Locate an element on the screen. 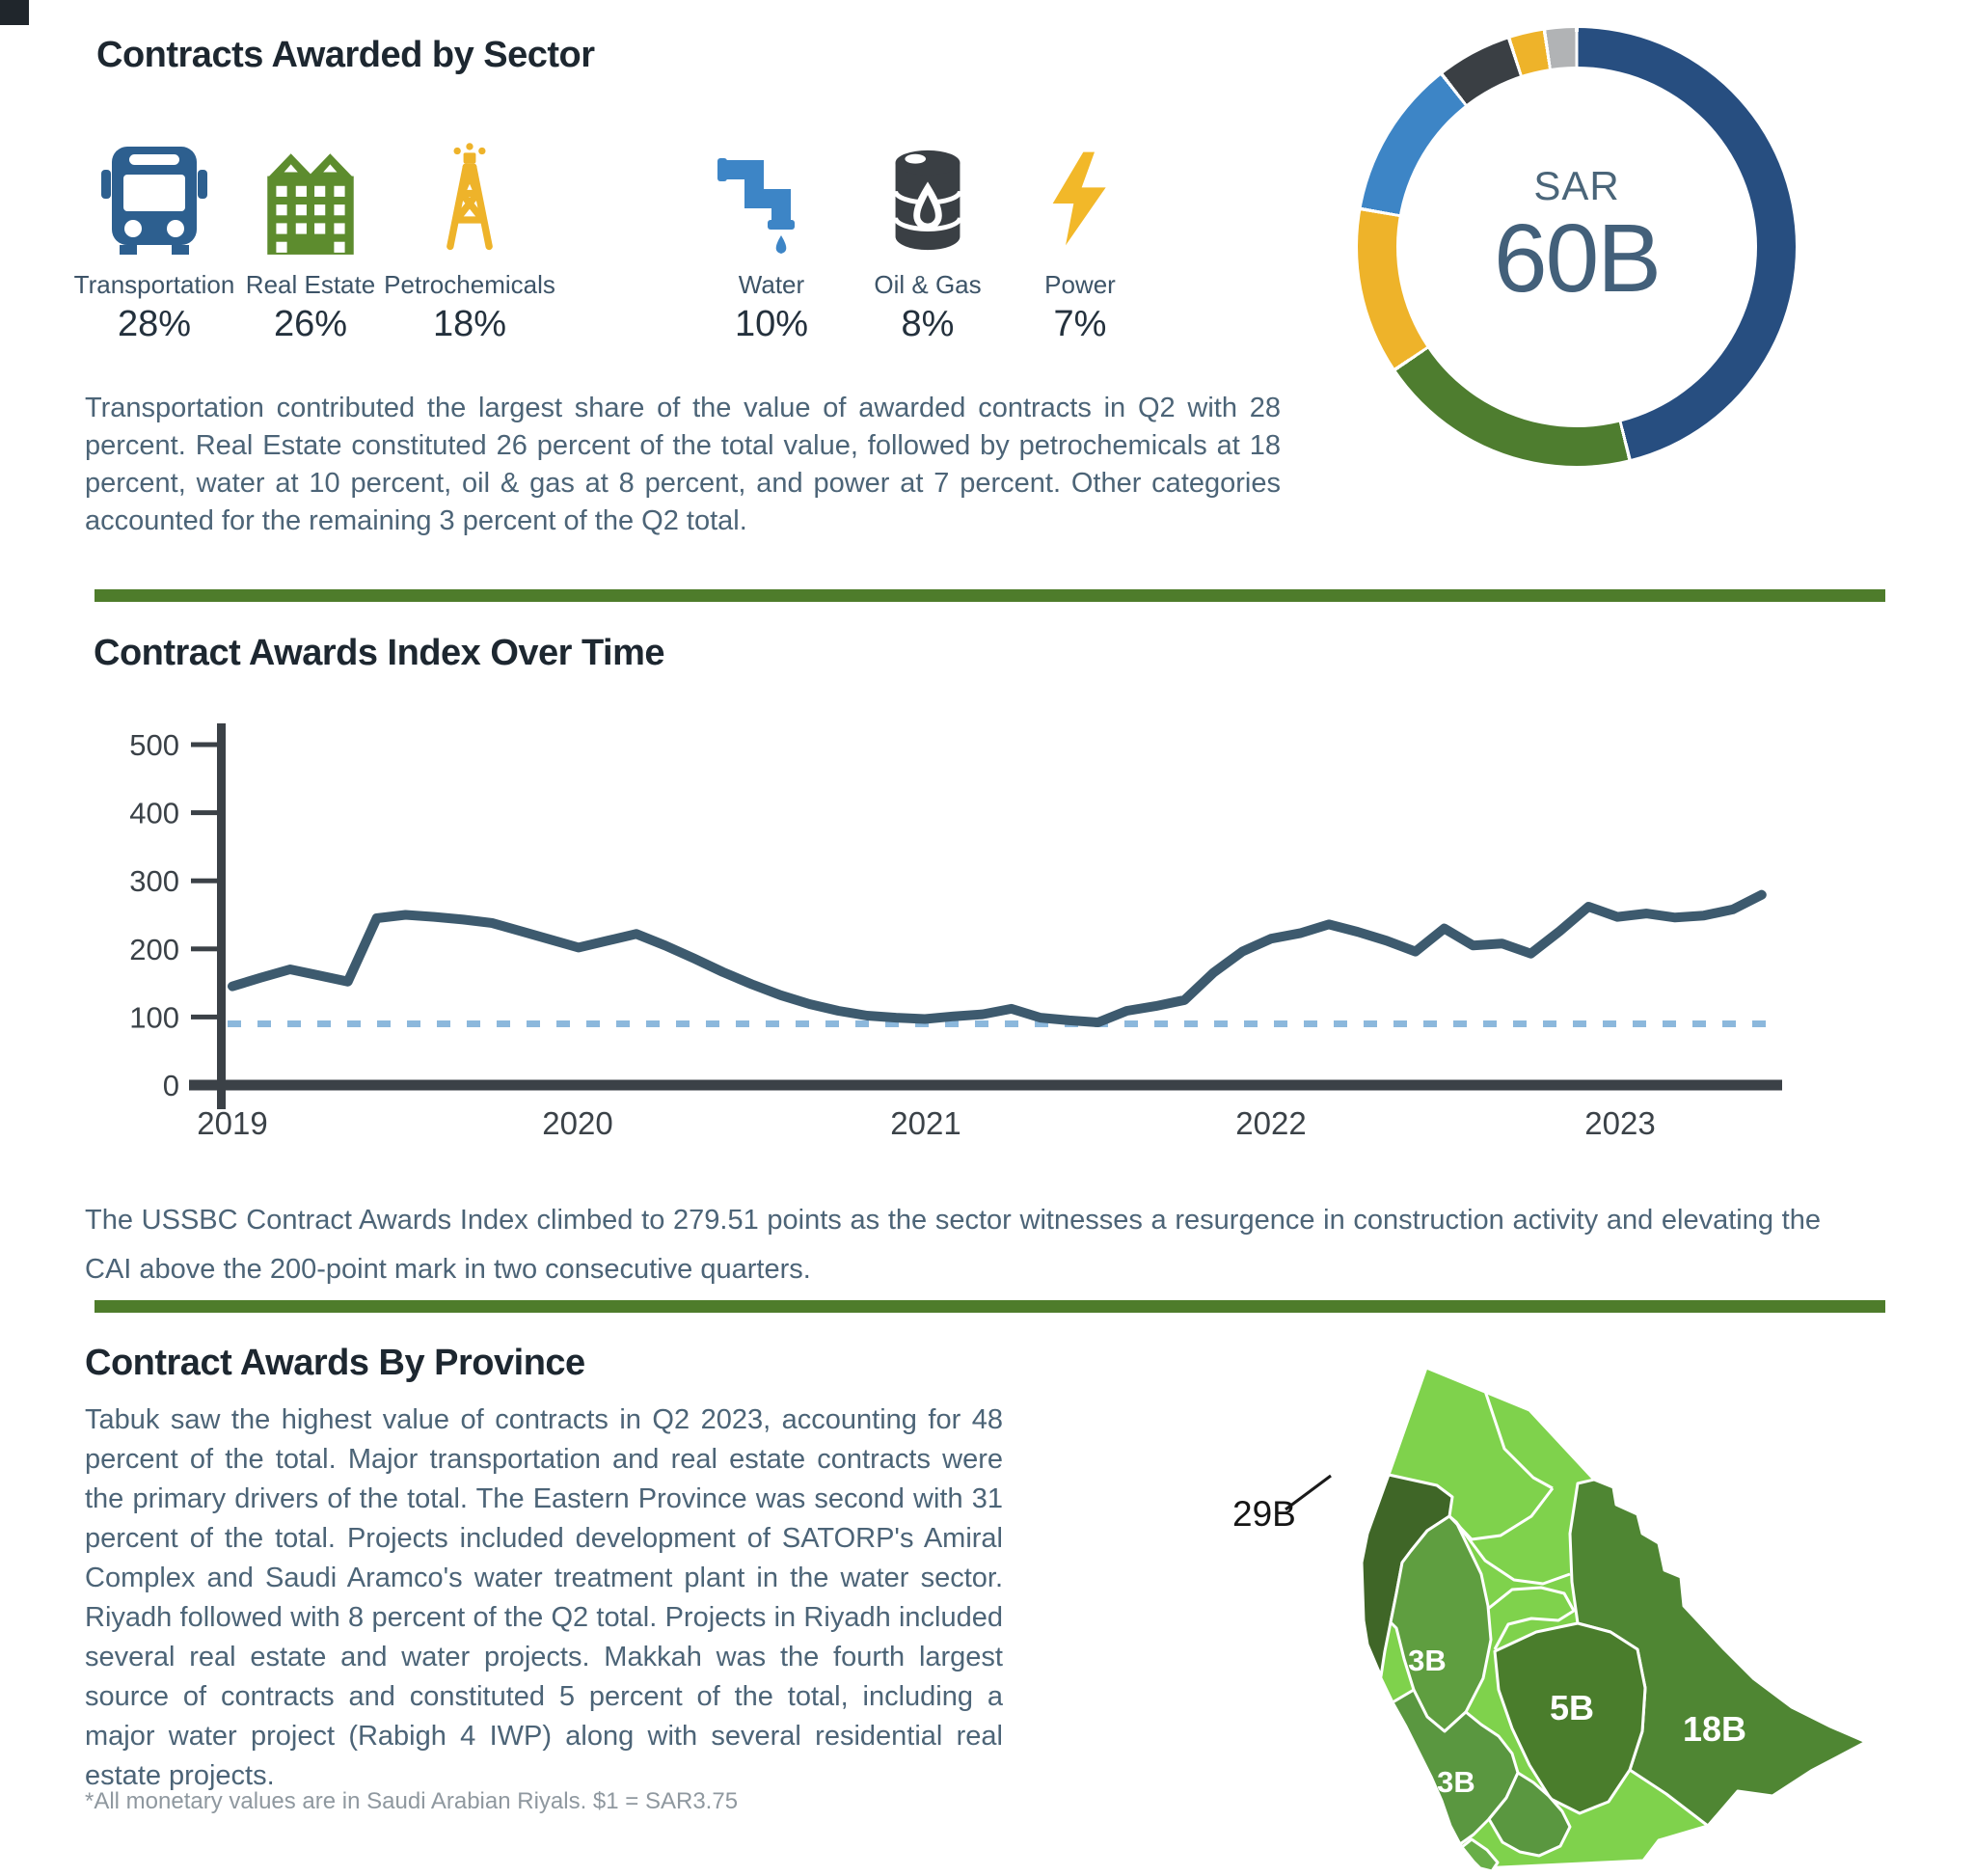 This screenshot has width=1975, height=1876. sector-percent: 28% is located at coordinates (155, 324).